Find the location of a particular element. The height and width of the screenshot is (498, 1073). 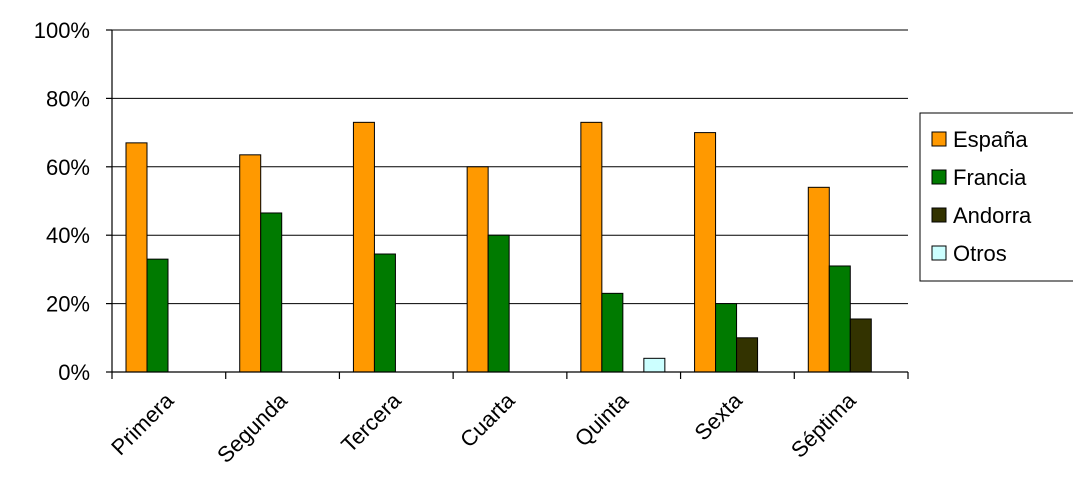

y-tick-label: 0% is located at coordinates (74, 372).